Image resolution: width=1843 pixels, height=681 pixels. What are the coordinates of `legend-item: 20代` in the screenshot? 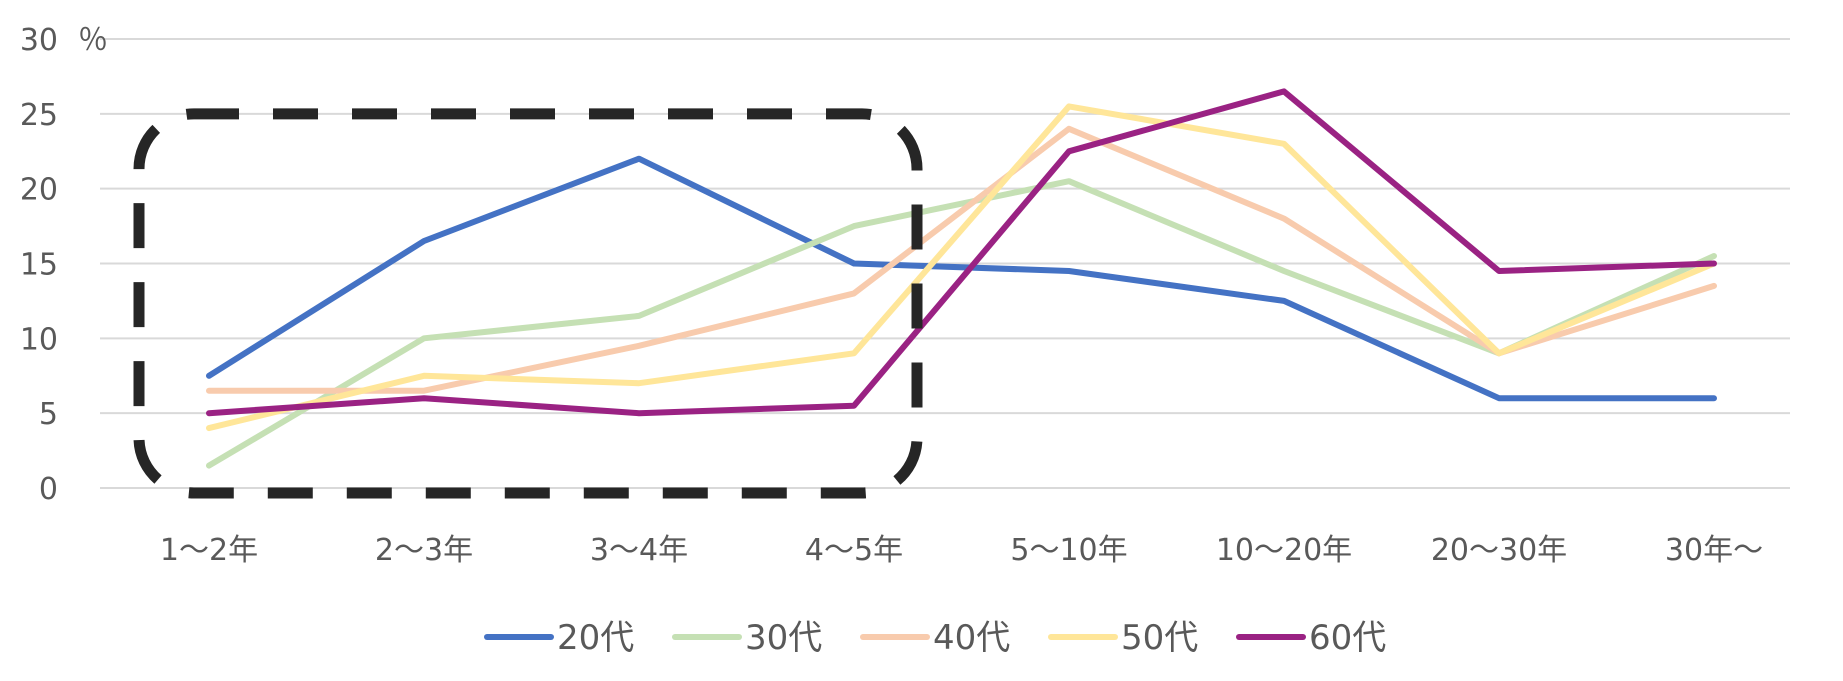 It's located at (559, 638).